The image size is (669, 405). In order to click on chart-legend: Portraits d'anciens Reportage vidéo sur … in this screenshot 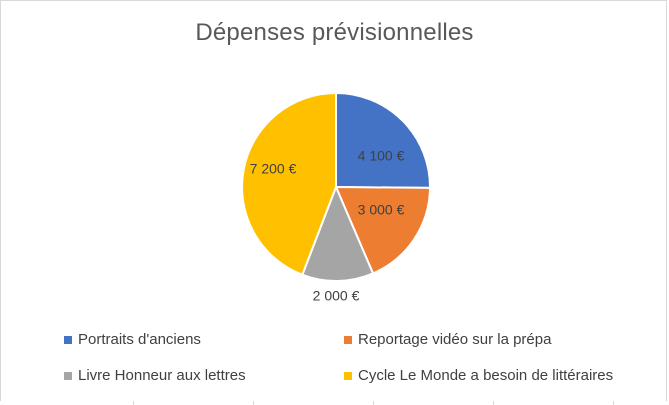, I will do `click(359, 357)`.